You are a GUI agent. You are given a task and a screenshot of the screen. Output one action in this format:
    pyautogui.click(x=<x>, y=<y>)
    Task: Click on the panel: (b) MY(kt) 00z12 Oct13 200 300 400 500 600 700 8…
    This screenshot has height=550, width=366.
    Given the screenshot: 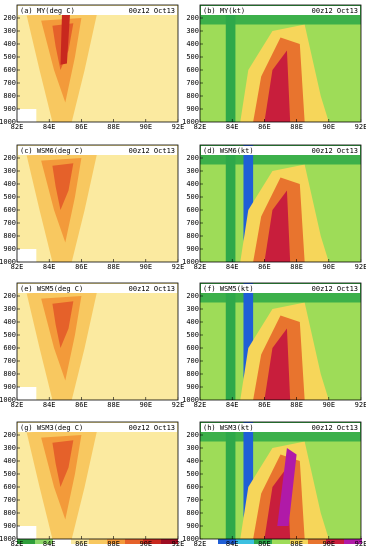 What is the action you would take?
    pyautogui.click(x=274, y=67)
    